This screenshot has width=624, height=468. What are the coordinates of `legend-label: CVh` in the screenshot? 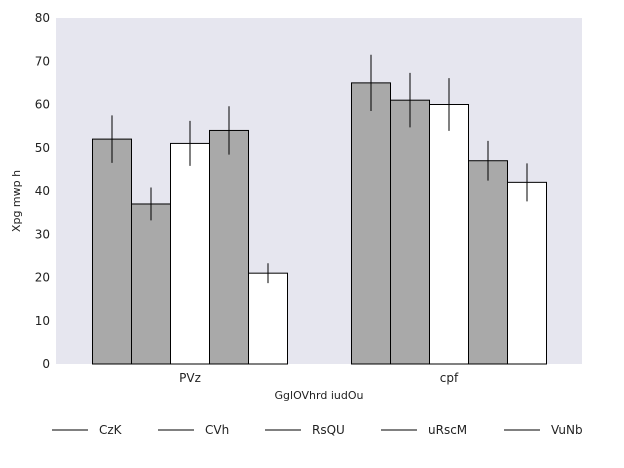 It's located at (217, 430).